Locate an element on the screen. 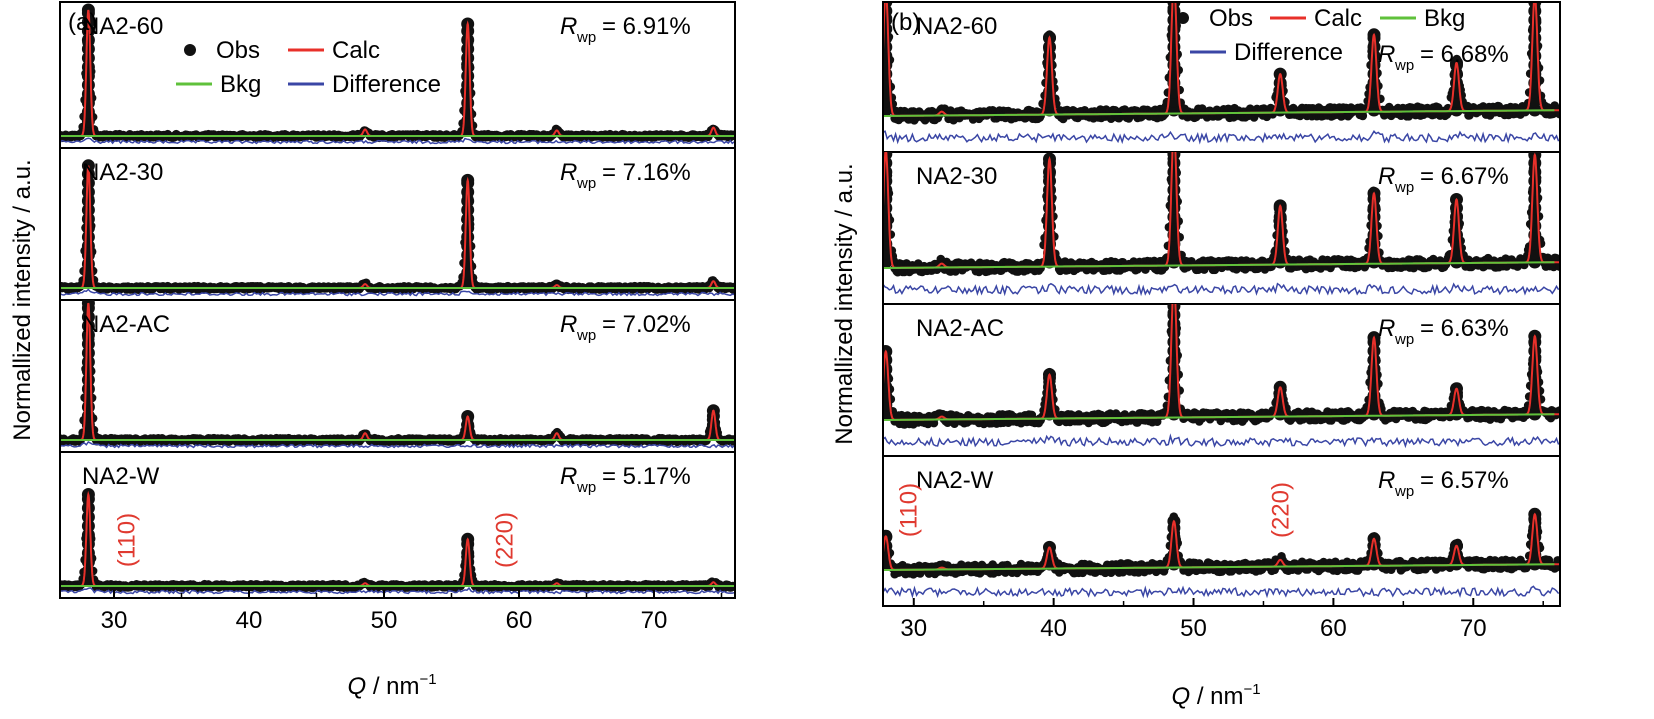 This screenshot has width=1654, height=719. rwp-value: = 6.91% is located at coordinates (646, 26).